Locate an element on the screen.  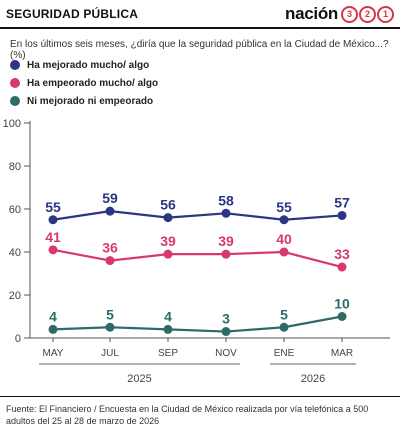
header-divider is located at coordinates (200, 28).